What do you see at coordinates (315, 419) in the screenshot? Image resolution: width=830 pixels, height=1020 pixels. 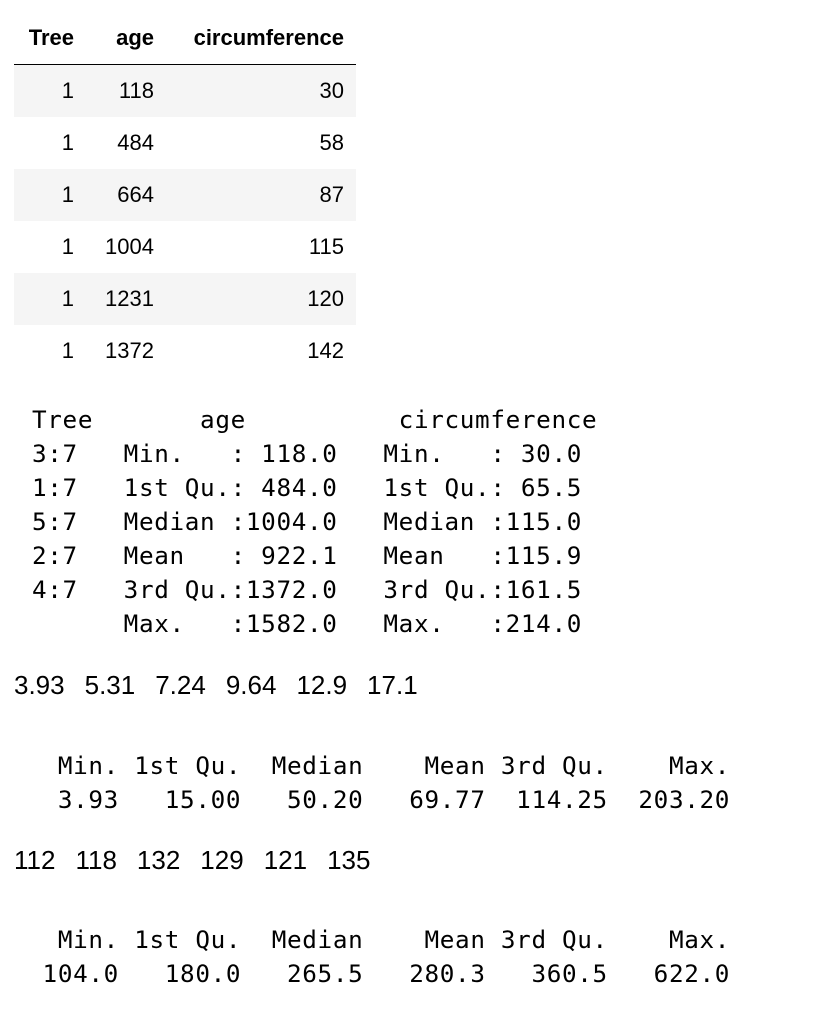 I see `summary-header-line: Tree age circumference` at bounding box center [315, 419].